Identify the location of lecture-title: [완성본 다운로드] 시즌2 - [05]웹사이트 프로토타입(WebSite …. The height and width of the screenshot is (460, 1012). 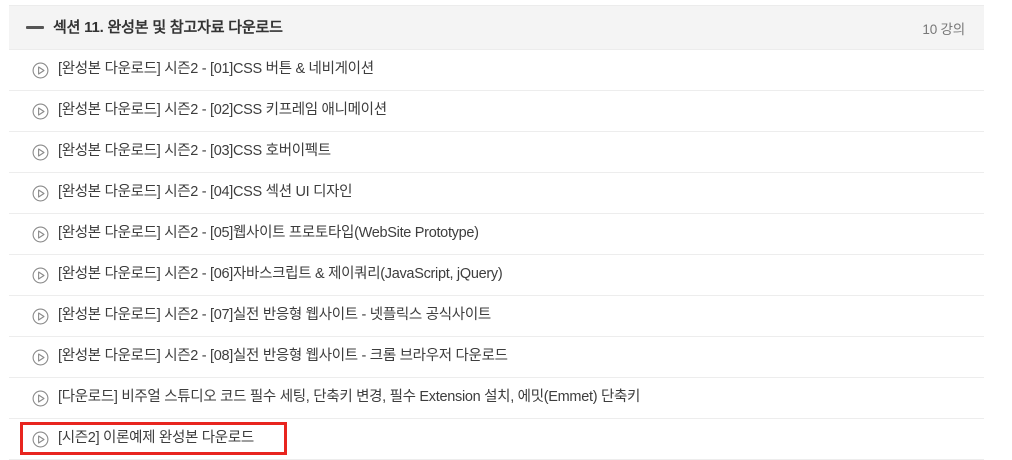
(268, 233).